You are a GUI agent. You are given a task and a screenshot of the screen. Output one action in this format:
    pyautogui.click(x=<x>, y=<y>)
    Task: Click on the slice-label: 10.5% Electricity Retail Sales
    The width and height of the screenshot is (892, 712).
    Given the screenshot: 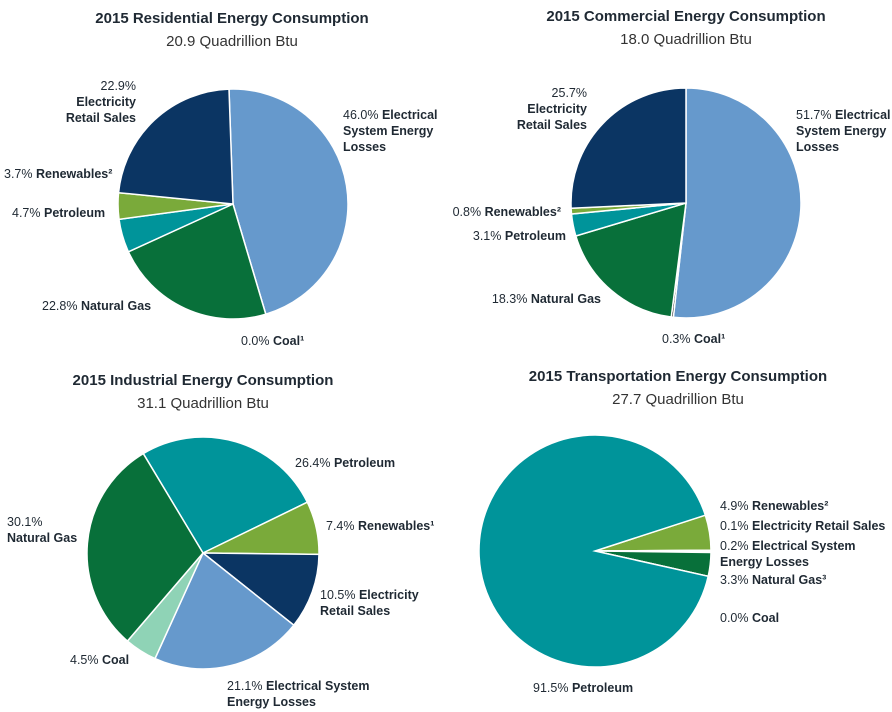 What is the action you would take?
    pyautogui.click(x=375, y=603)
    